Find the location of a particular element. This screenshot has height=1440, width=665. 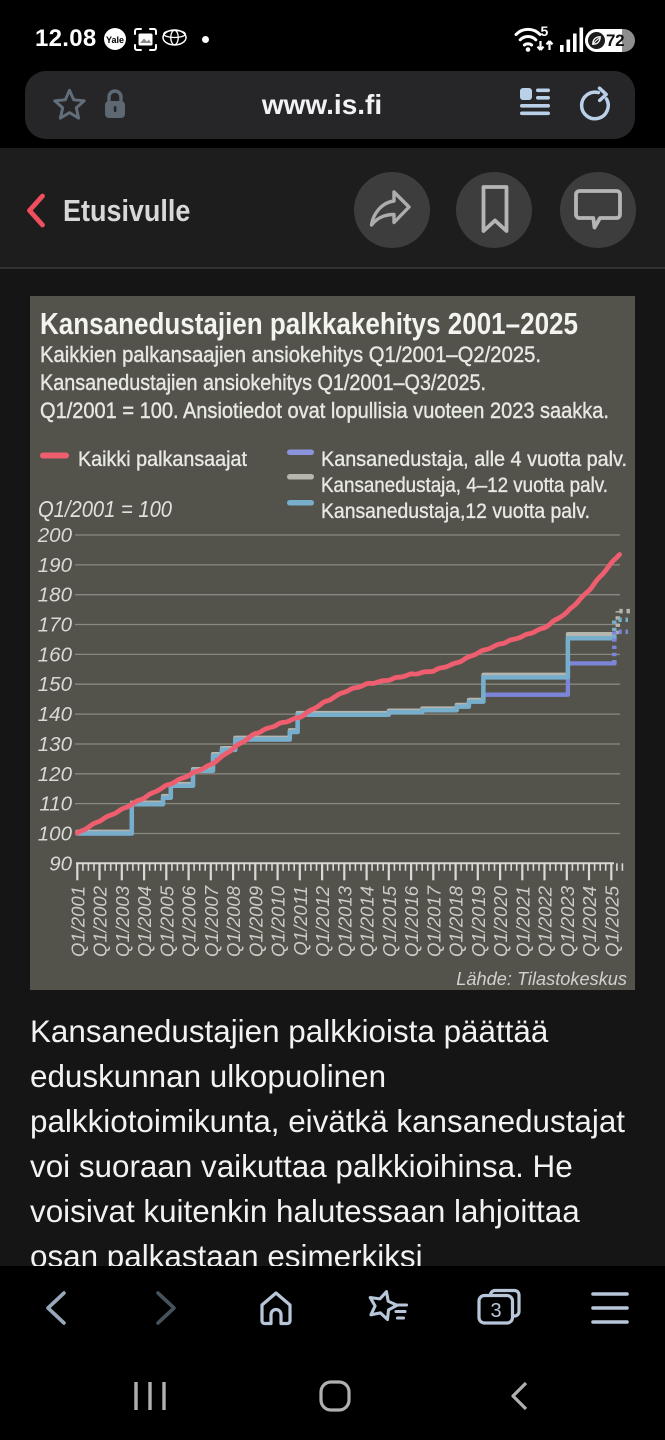

svg-text: 170 is located at coordinates (55, 625).